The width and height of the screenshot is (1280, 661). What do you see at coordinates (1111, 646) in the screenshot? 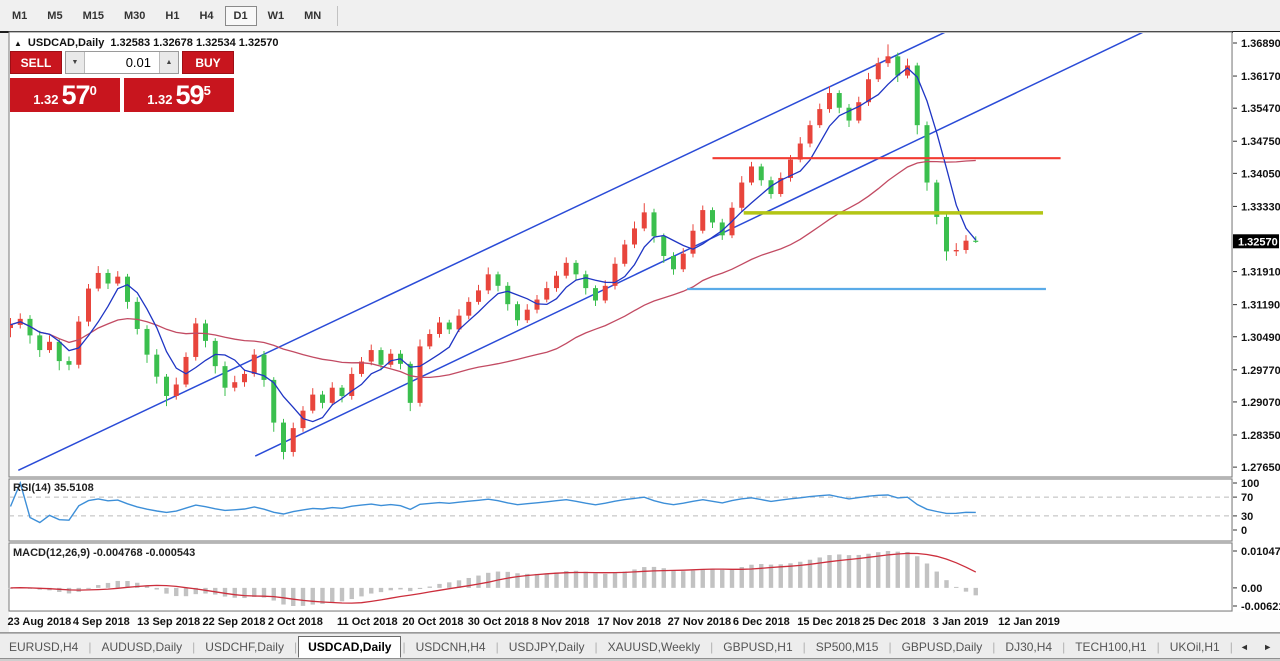
I see `chart-tab-tech100-h1: TECH100,H1` at bounding box center [1111, 646].